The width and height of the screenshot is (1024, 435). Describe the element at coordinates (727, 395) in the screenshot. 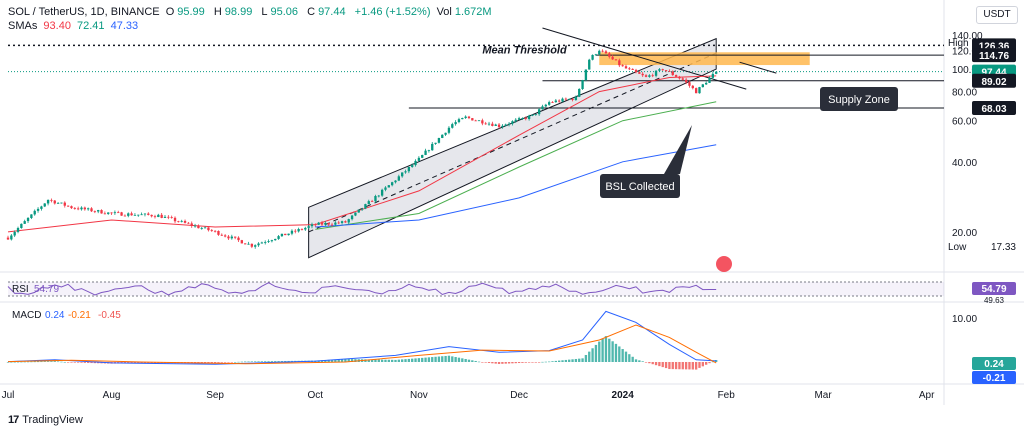

I see `x-tick-label: Feb` at that location.